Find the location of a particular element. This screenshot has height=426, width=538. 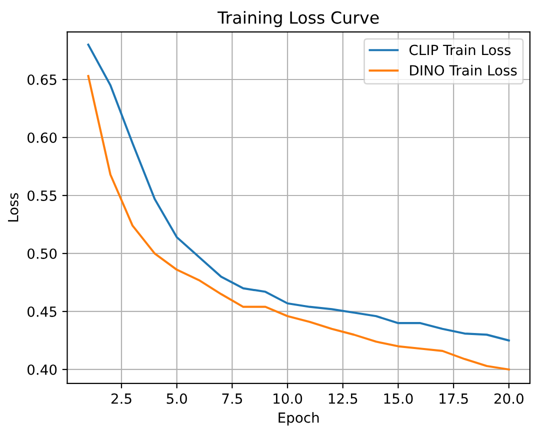

y-tick-label: 0.60 is located at coordinates (42, 137).